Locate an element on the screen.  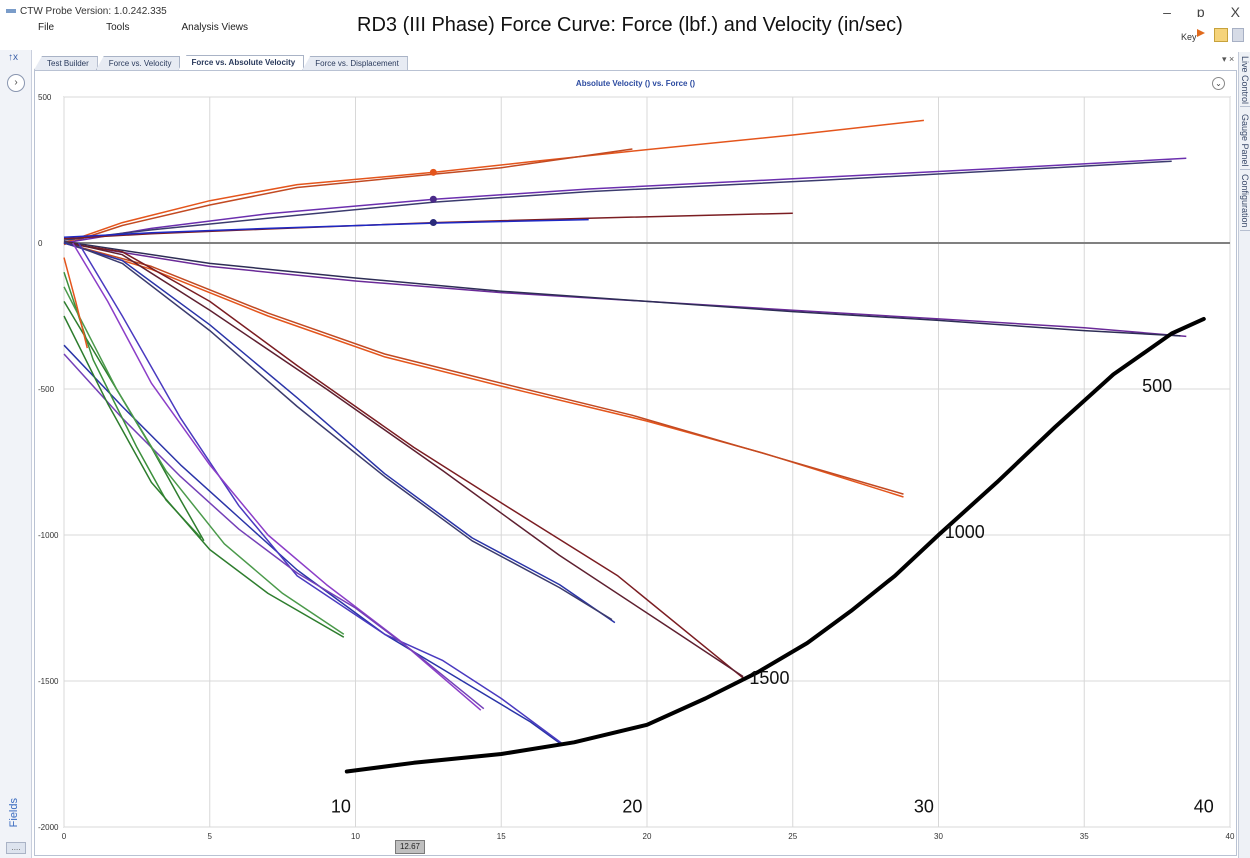
x-tick-label: 15 is located at coordinates (501, 836).